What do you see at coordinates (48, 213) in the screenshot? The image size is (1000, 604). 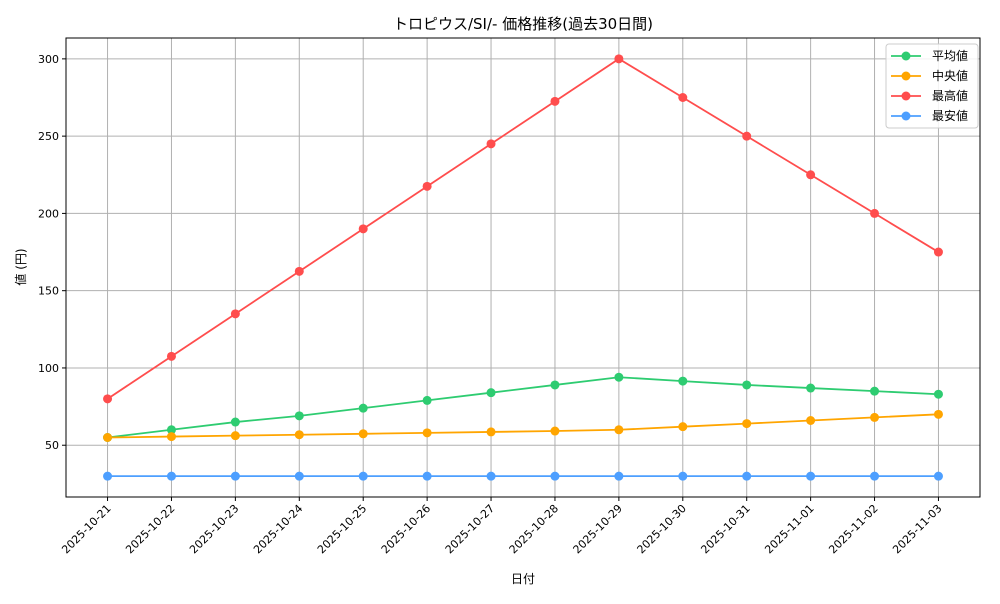 I see `y-tick-label: 200` at bounding box center [48, 213].